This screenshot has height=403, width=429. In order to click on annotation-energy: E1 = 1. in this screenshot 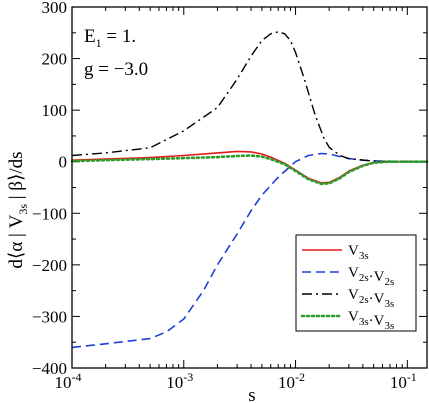, I will do `click(110, 38)`.